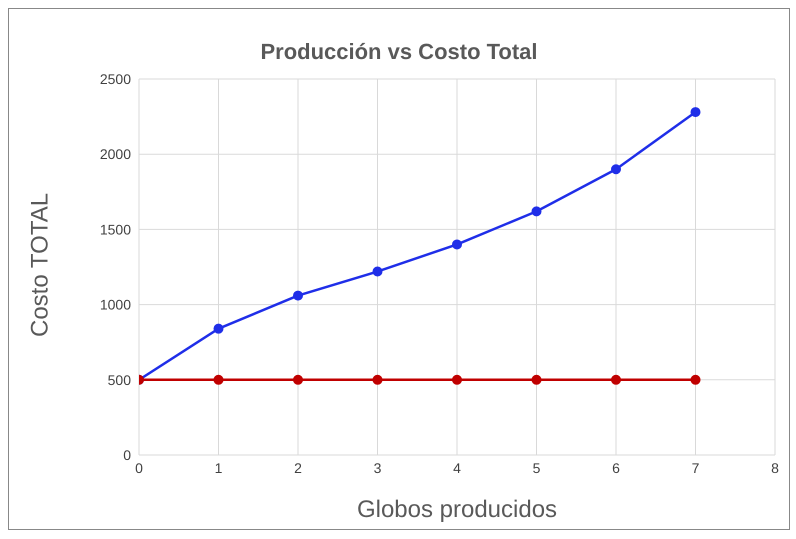  I want to click on x-tick-label: 5, so click(536, 468).